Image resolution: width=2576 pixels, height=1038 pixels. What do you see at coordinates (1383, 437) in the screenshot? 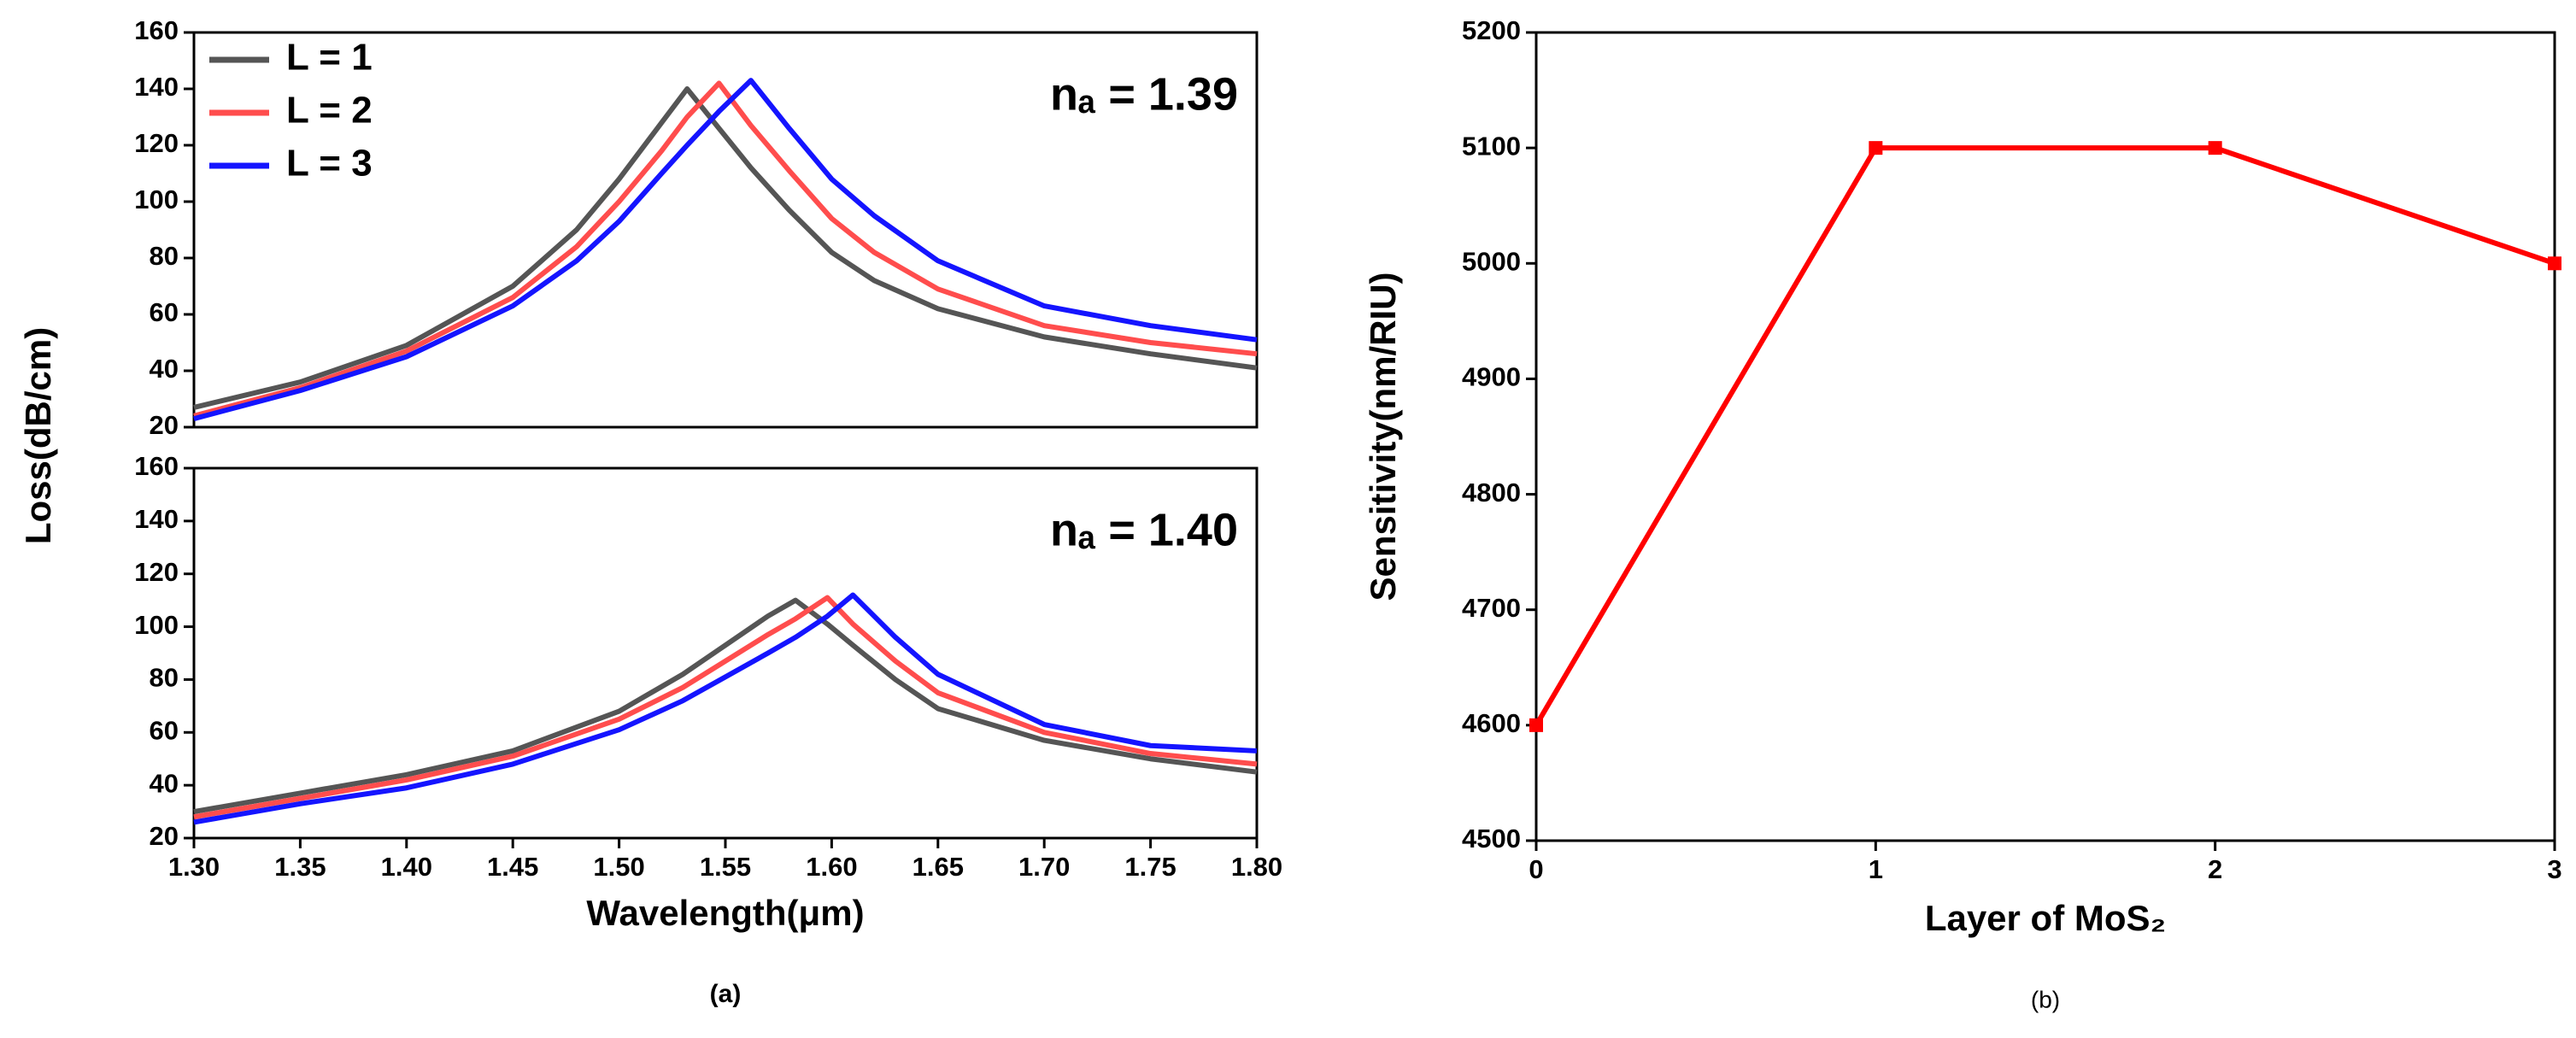
I see `y-axis-label: Sensitivity(nm/RIU)` at bounding box center [1383, 437].